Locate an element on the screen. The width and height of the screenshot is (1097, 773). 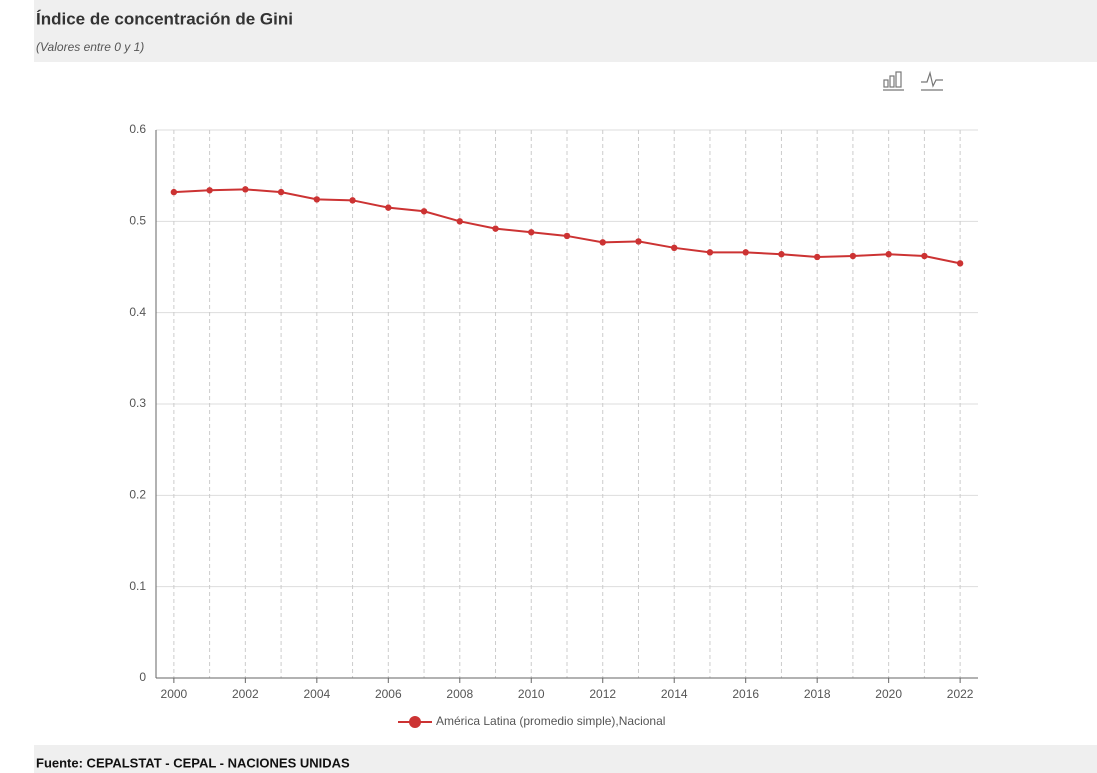
chart-subtitle: (Valores entre 0 y 1) is located at coordinates (90, 47).